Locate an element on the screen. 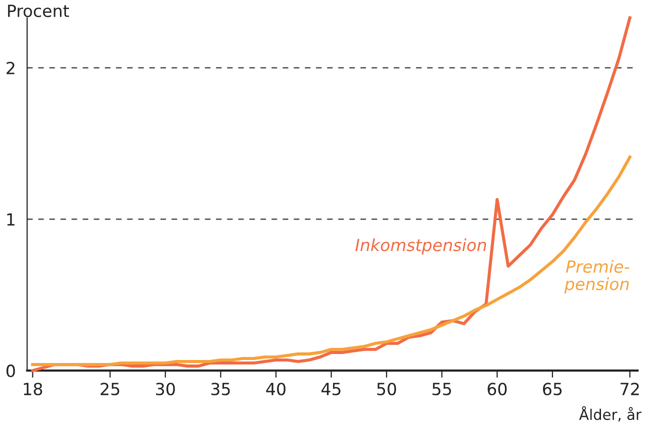 The height and width of the screenshot is (425, 646). x-axis-title: Ålder, år is located at coordinates (610, 414).